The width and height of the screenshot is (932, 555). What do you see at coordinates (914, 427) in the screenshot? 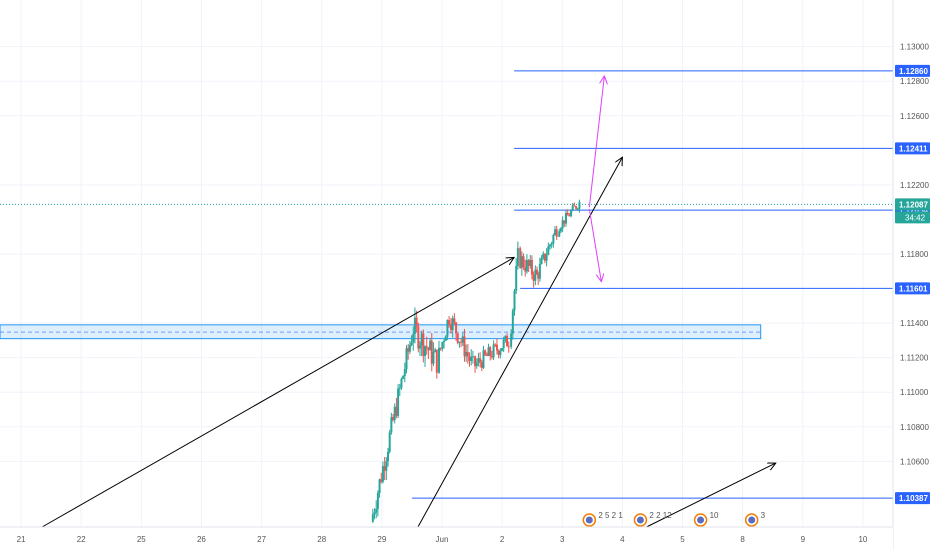
I see `price-tick-label: 1.10800` at bounding box center [914, 427].